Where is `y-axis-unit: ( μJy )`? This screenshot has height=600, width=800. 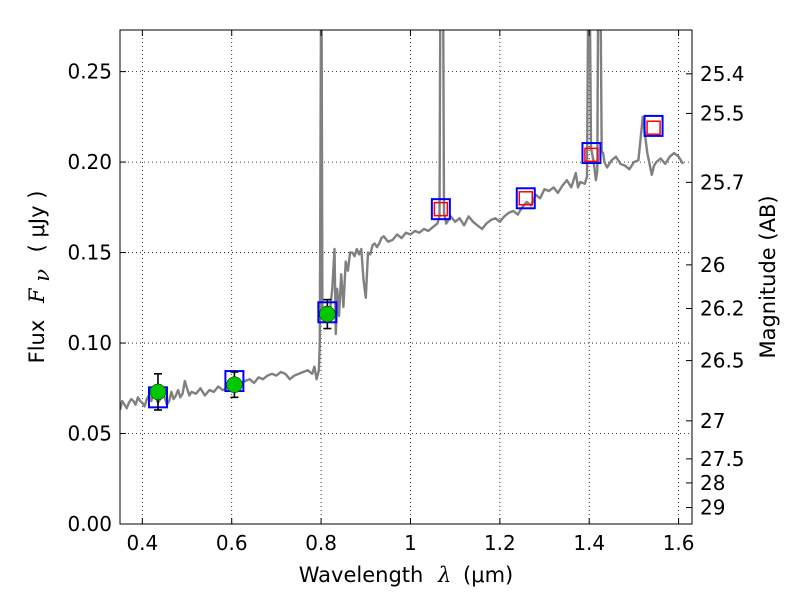
y-axis-unit: ( μJy ) is located at coordinates (37, 222).